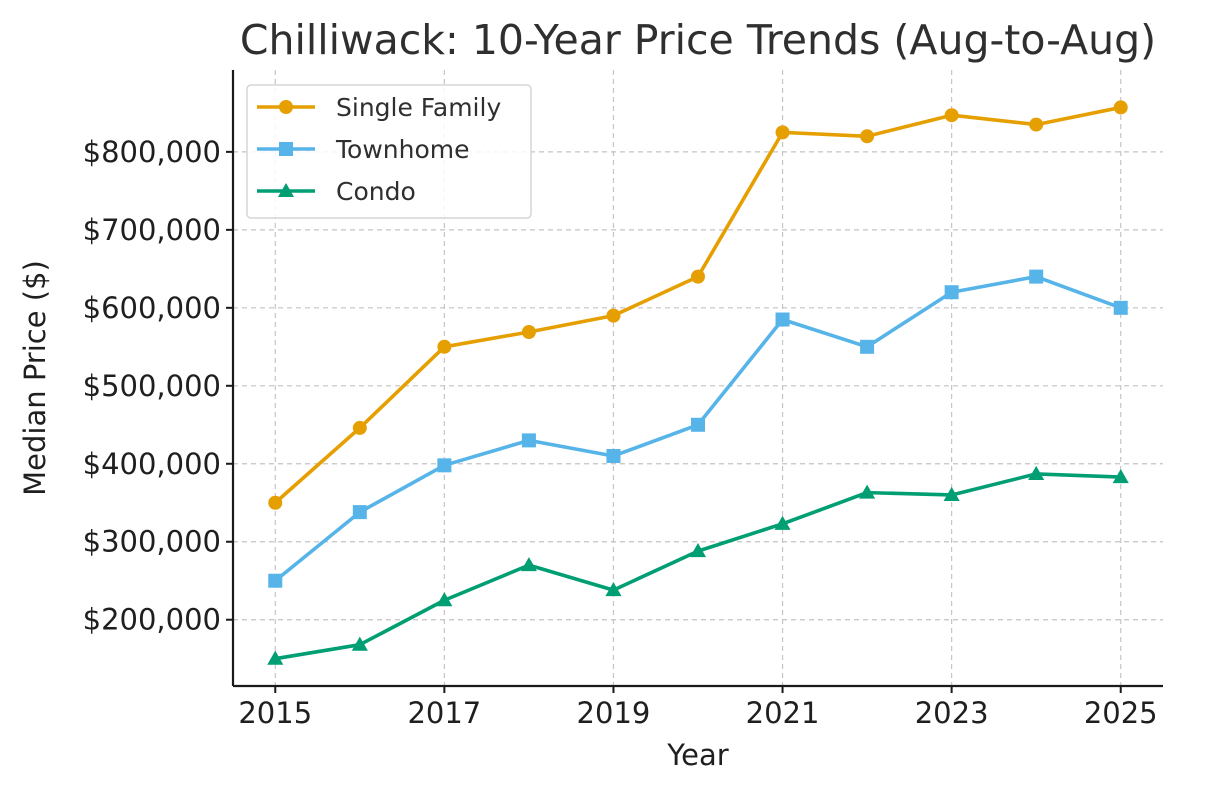 This screenshot has width=1215, height=793. What do you see at coordinates (286, 107) in the screenshot?
I see `legend-marker-single-family` at bounding box center [286, 107].